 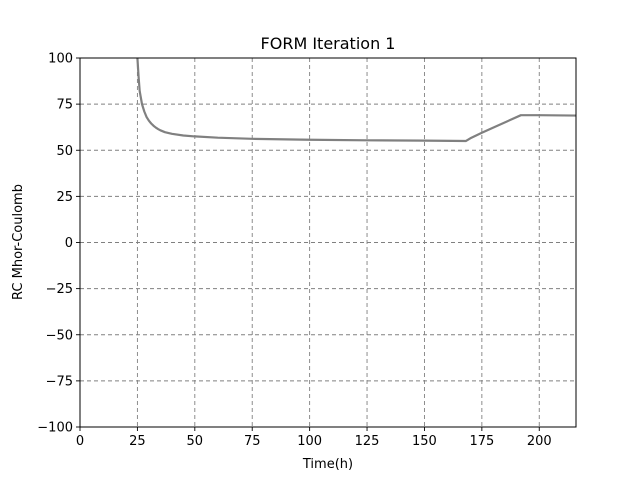 I want to click on x-axis: 0 25 50 75 100 125 150 175 200, so click(x=314, y=438).